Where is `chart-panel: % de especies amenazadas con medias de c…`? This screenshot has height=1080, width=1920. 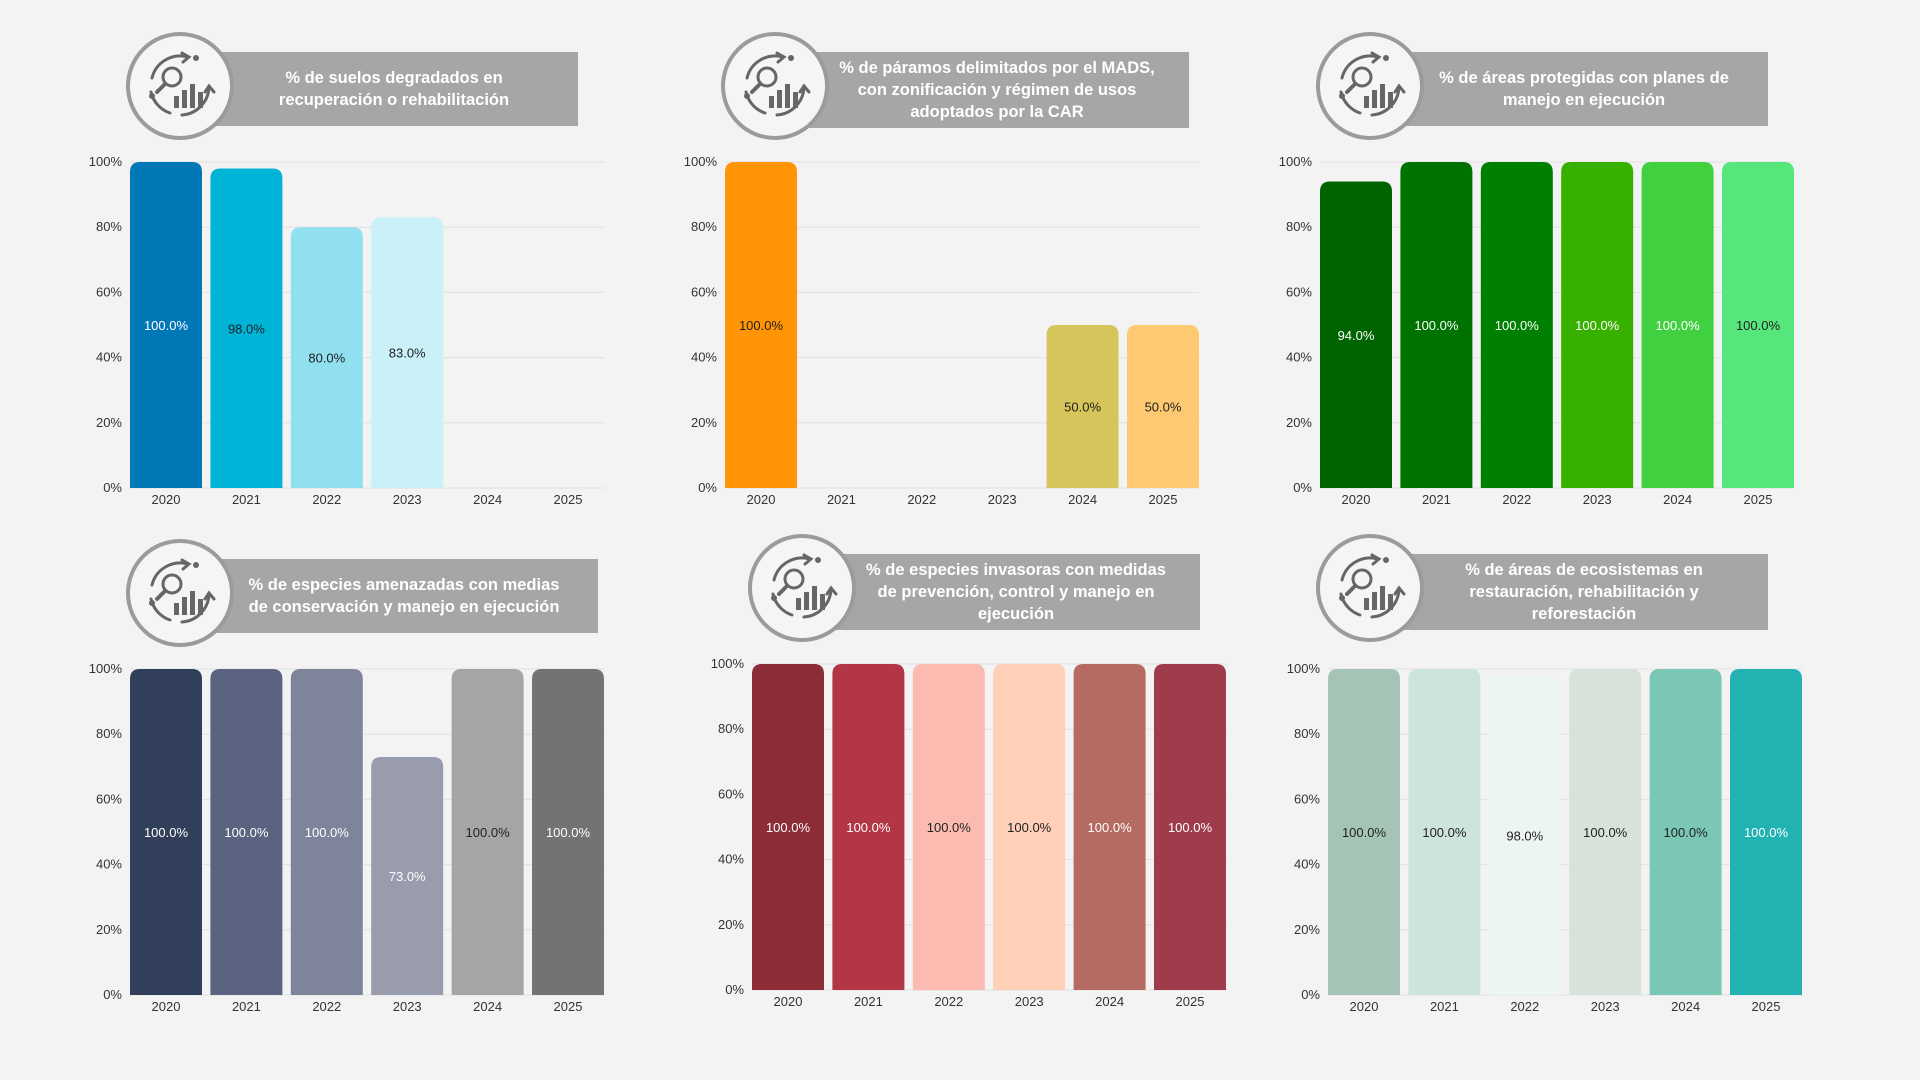 chart-panel: % de especies amenazadas con medias de c… is located at coordinates (394, 787).